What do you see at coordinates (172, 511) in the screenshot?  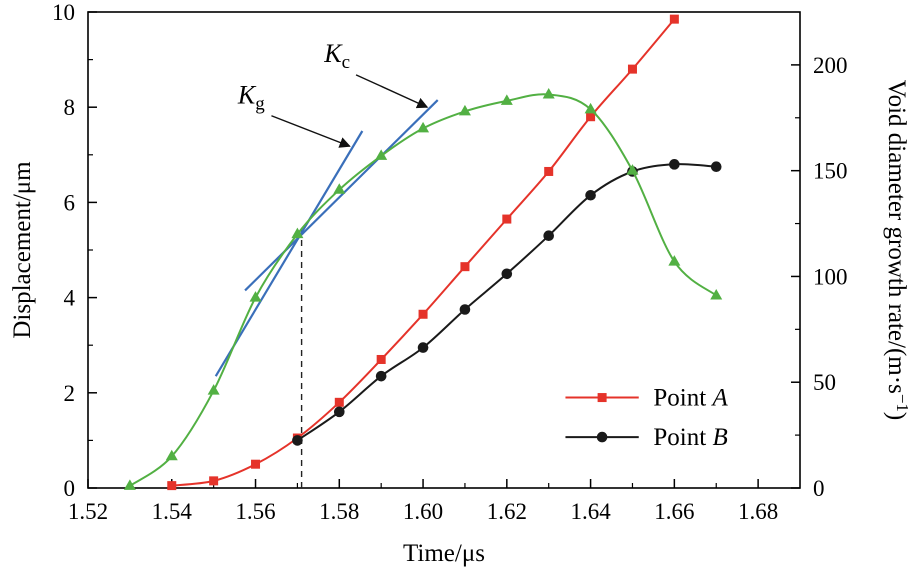 I see `x-tick-label: 1.54` at bounding box center [172, 511].